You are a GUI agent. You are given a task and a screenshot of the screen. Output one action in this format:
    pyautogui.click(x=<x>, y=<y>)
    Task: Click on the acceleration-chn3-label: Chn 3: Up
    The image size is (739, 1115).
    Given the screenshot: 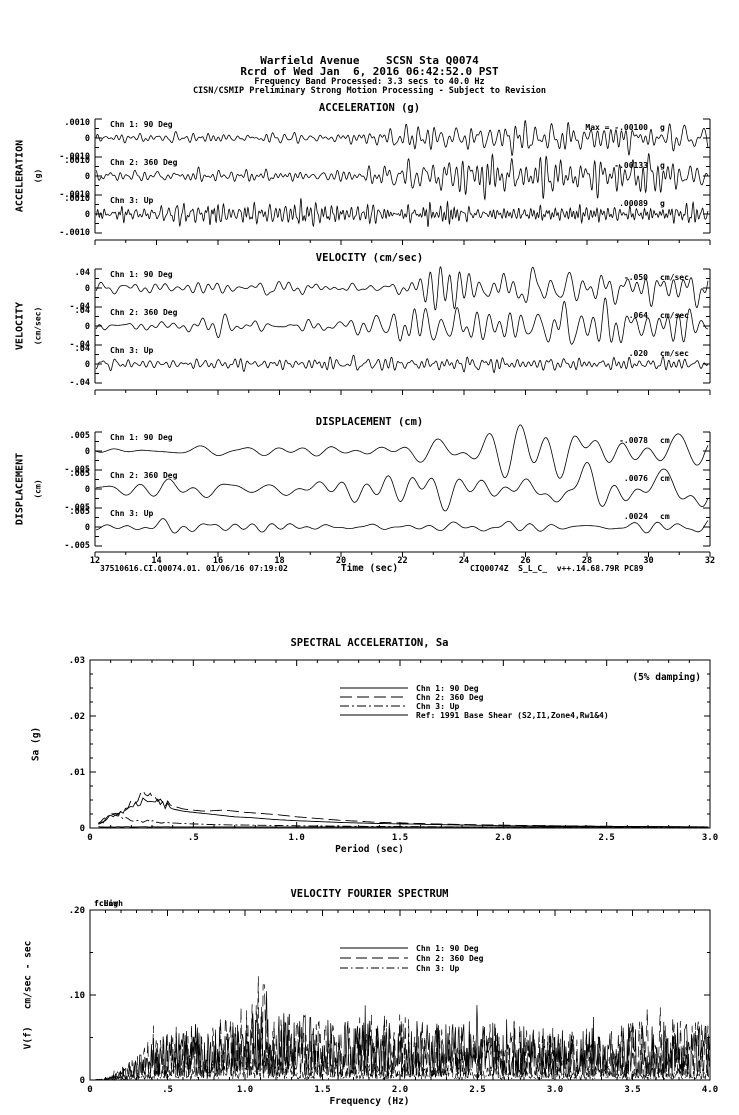 What is the action you would take?
    pyautogui.click(x=132, y=200)
    